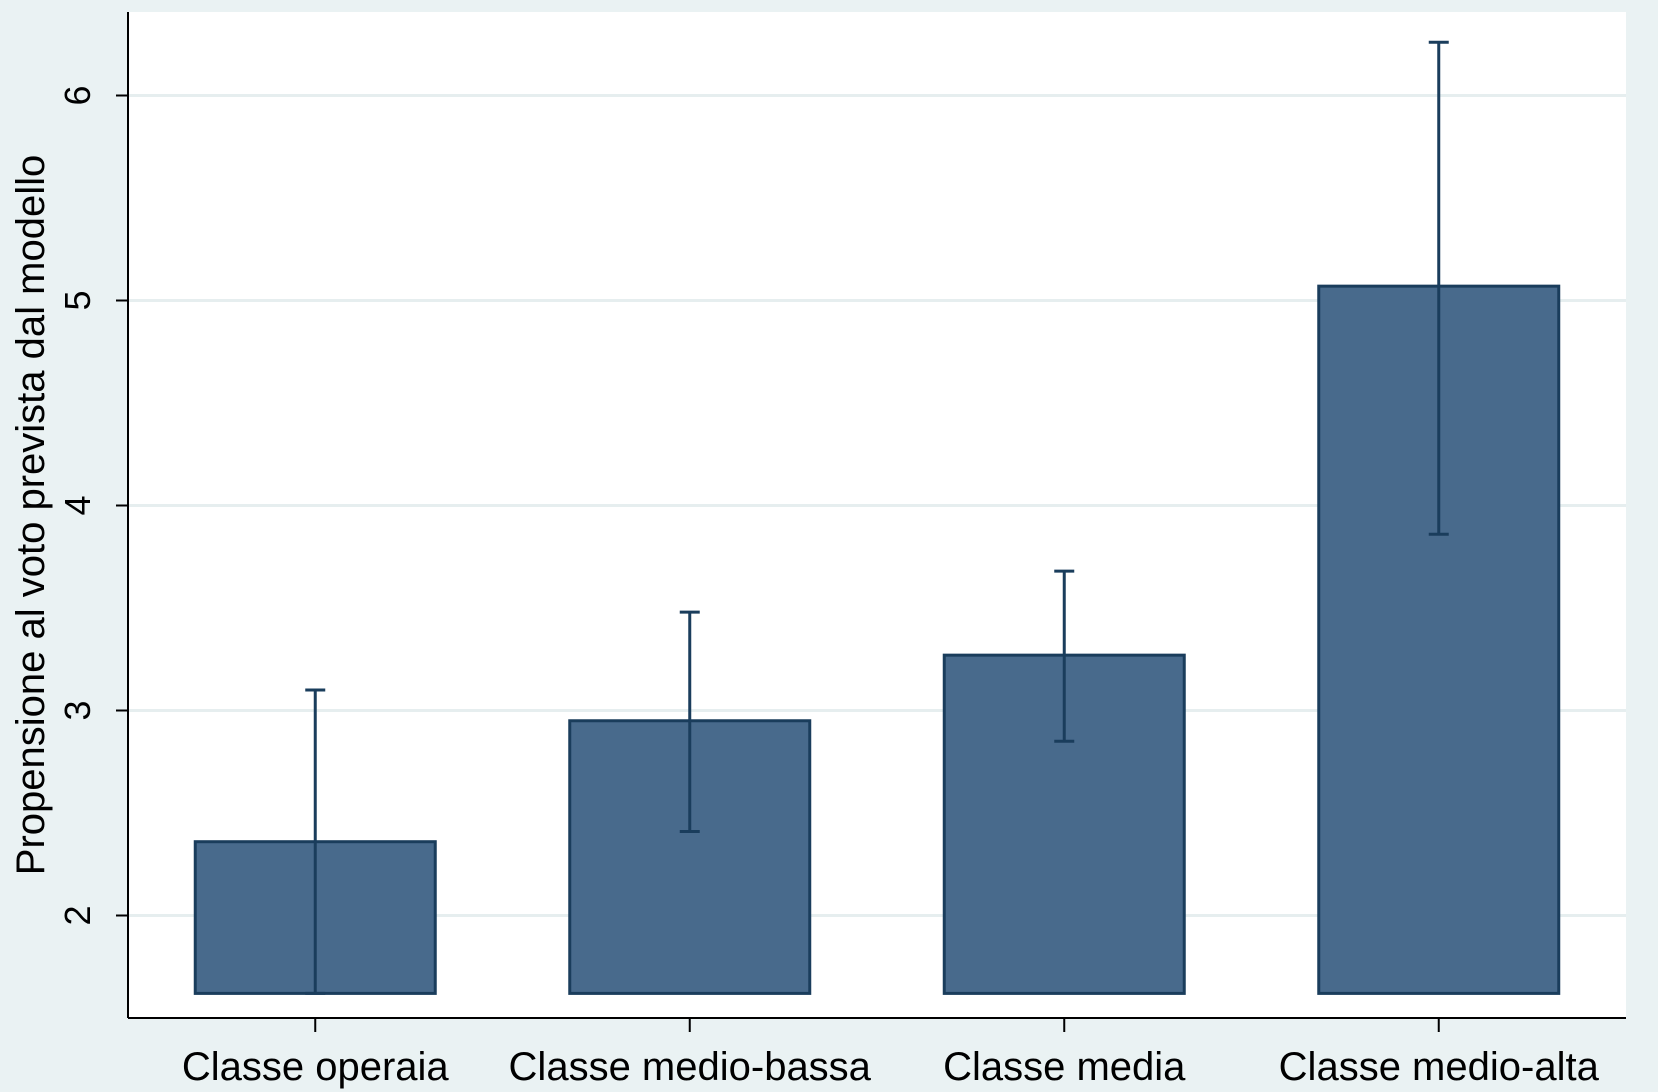 The image size is (1658, 1092). Describe the element at coordinates (1064, 1067) in the screenshot. I see `x-tick-label: Classe media` at that location.